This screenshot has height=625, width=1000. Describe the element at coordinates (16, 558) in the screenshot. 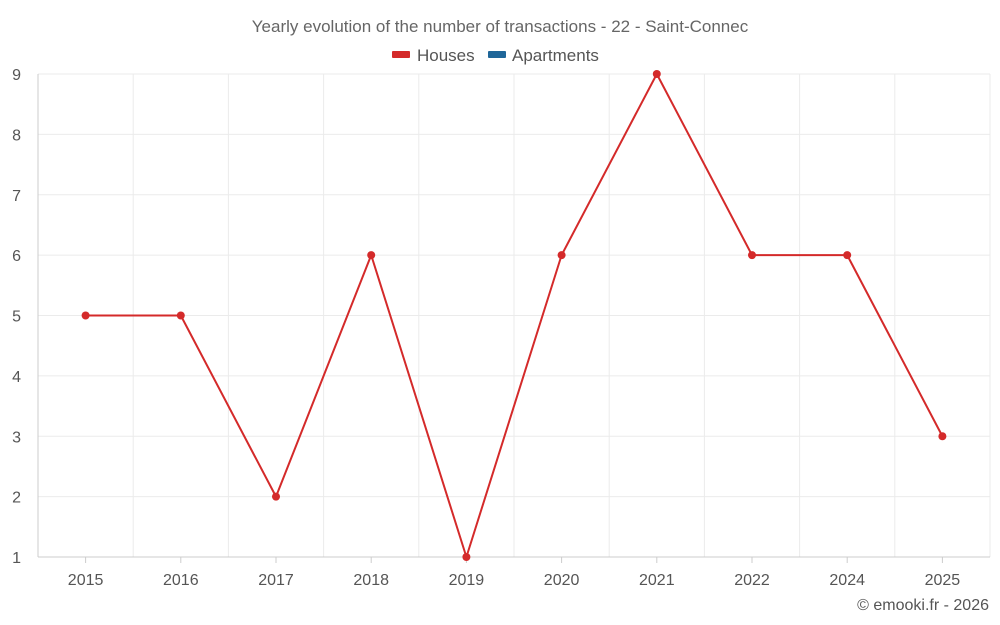

I see `y-tick-label: 1` at that location.